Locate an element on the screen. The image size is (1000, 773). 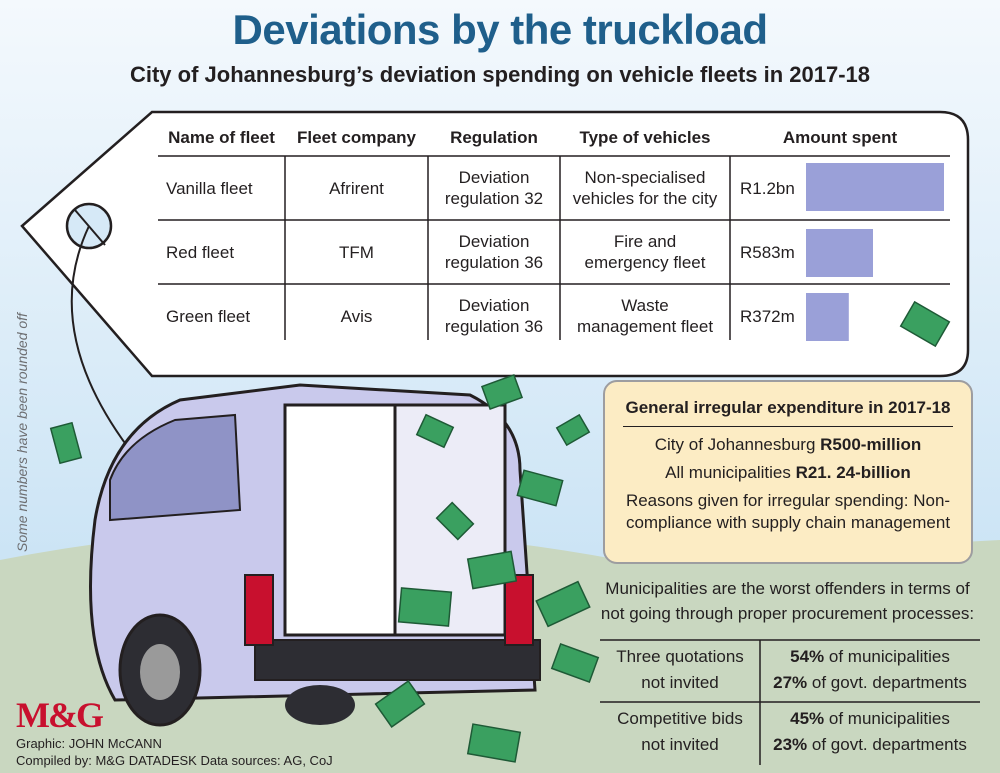
irregular-all: All municipalities R21. 24-billion is located at coordinates (788, 473).